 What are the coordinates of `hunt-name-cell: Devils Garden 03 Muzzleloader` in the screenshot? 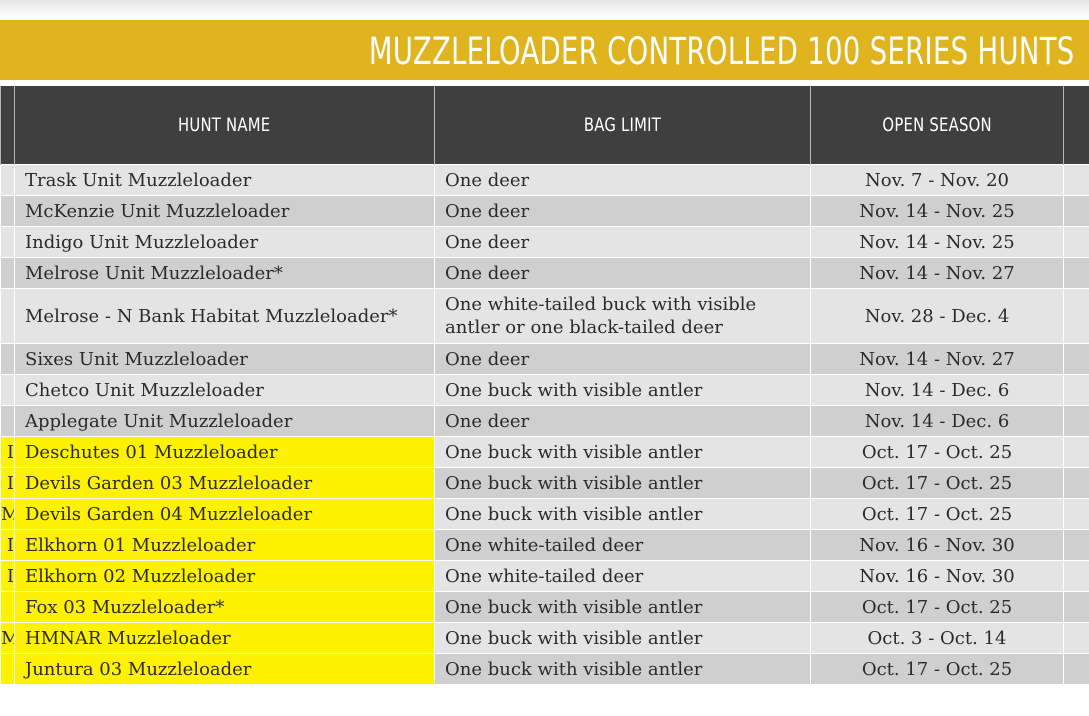 It's located at (224, 483).